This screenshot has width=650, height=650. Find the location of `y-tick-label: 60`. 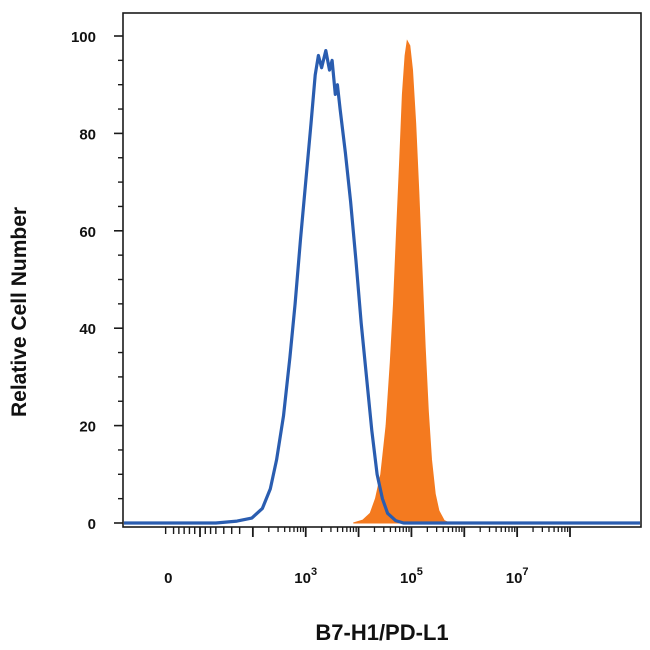

y-tick-label: 60 is located at coordinates (87, 232).